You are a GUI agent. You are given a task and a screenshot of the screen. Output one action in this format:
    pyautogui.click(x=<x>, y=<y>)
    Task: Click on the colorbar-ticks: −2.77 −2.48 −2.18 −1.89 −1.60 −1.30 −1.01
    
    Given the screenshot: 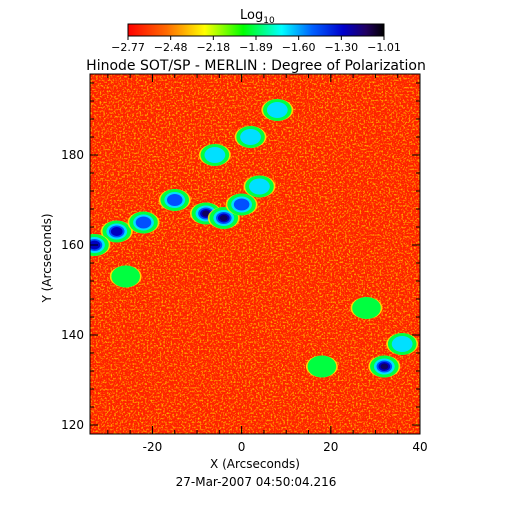 What is the action you would take?
    pyautogui.click(x=256, y=45)
    